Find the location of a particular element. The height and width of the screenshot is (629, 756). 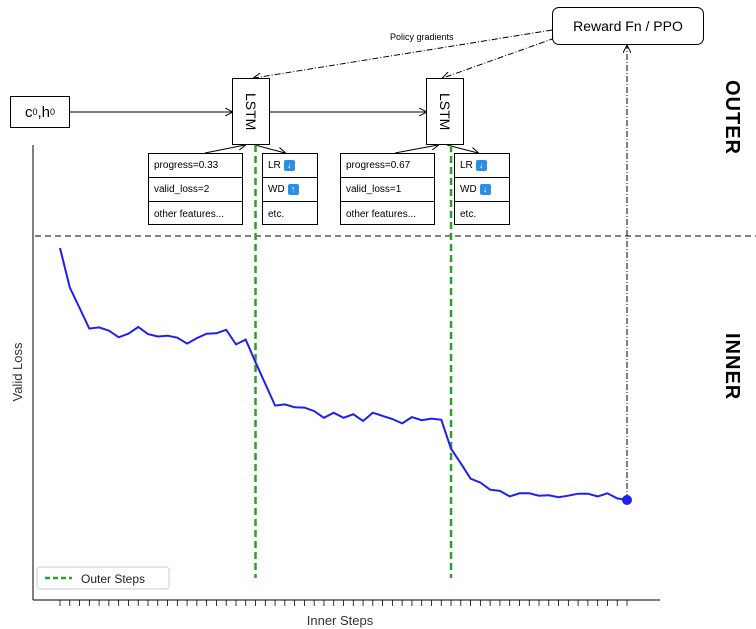

legend-box is located at coordinates (103, 578).